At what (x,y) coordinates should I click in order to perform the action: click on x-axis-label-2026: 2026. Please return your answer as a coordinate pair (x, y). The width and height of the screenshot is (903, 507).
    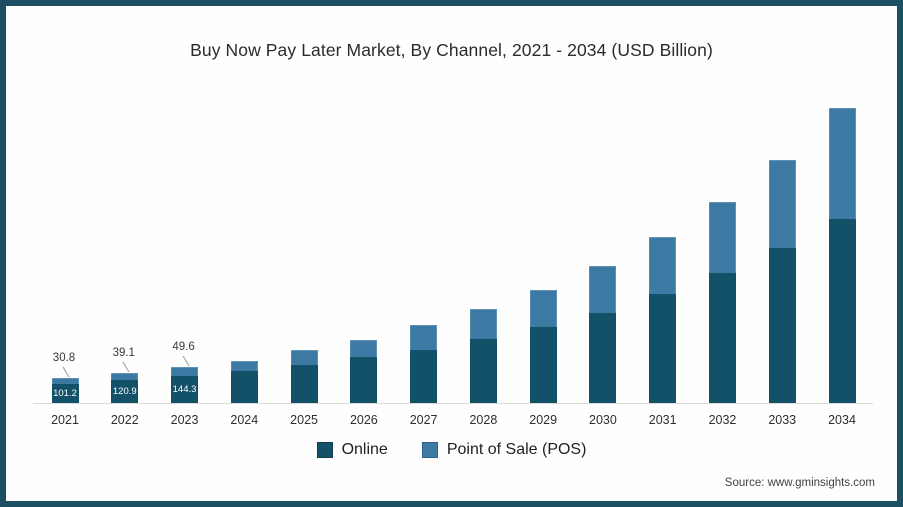
    Looking at the image, I should click on (363, 420).